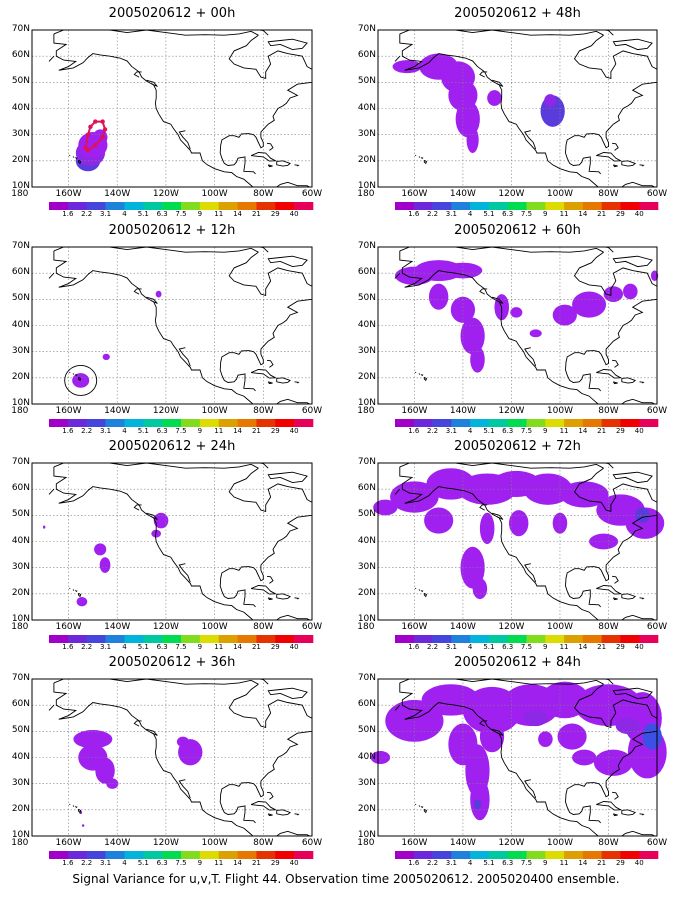 This screenshot has width=692, height=900. Describe the element at coordinates (181, 431) in the screenshot. I see `colorbar-label: 7.5` at that location.